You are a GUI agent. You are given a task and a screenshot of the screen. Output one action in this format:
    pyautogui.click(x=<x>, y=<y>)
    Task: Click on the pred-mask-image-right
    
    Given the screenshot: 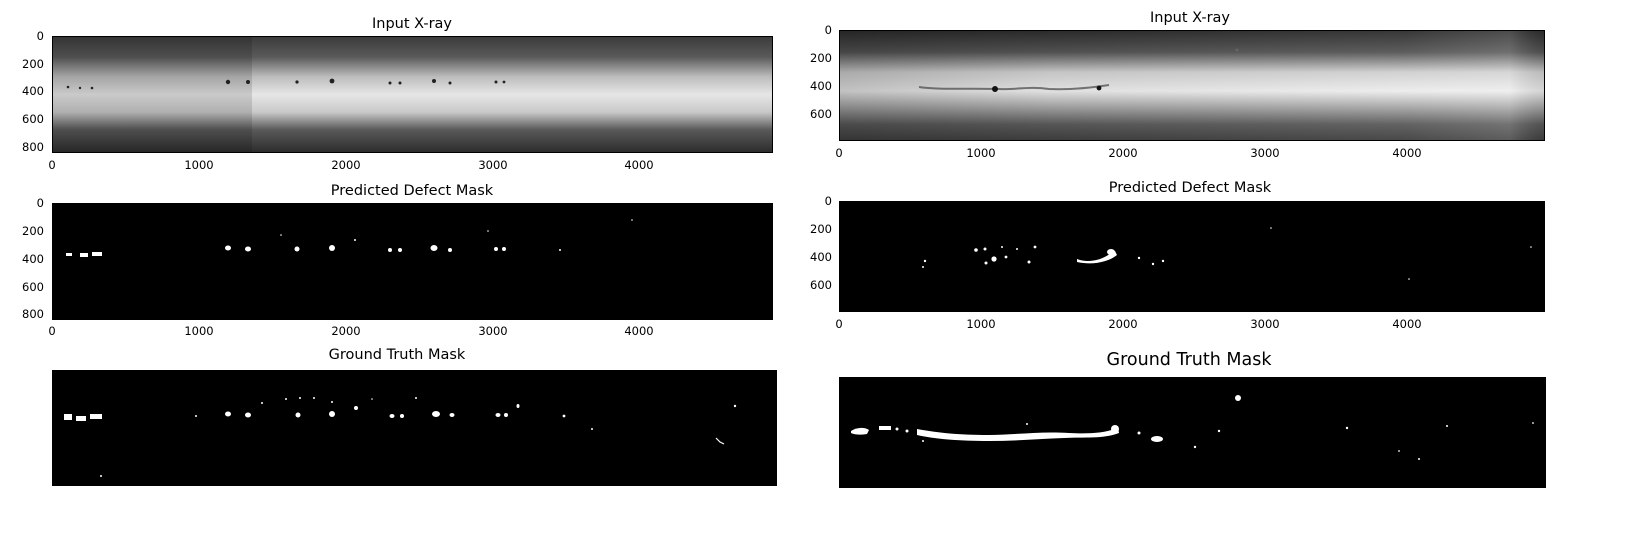 What is the action you would take?
    pyautogui.click(x=1192, y=256)
    